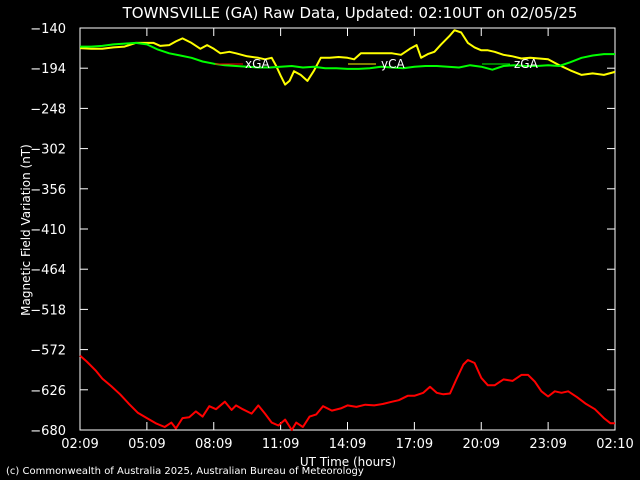  I want to click on x-tick-label: 02:09, so click(79, 444).